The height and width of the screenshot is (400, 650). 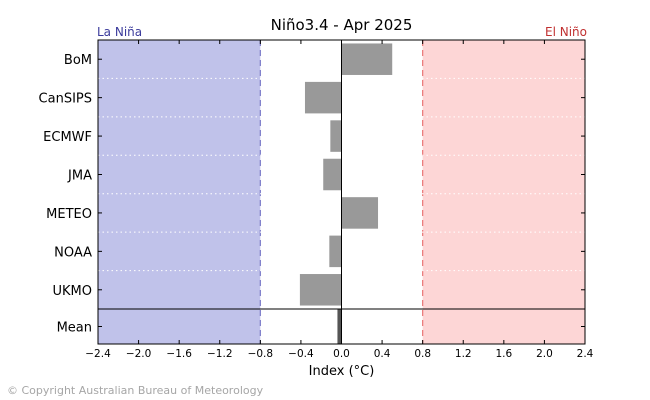 I want to click on x-tick-label: −0.8, so click(x=261, y=354).